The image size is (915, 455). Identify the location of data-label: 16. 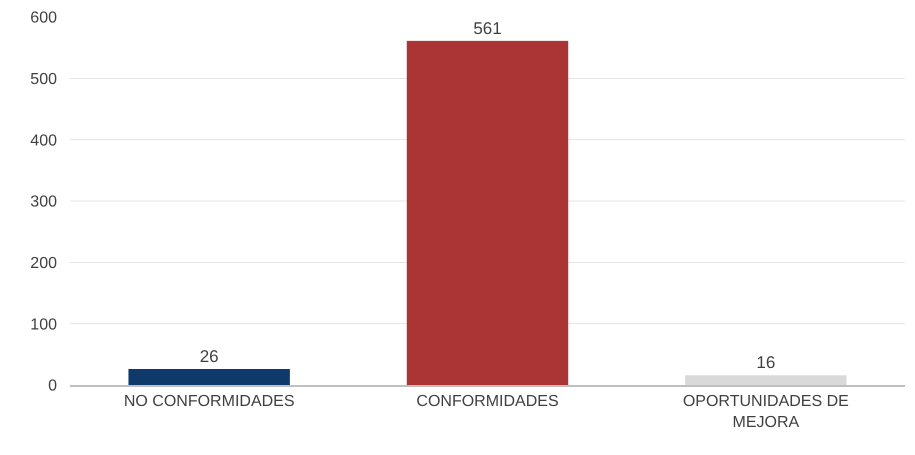
(766, 362).